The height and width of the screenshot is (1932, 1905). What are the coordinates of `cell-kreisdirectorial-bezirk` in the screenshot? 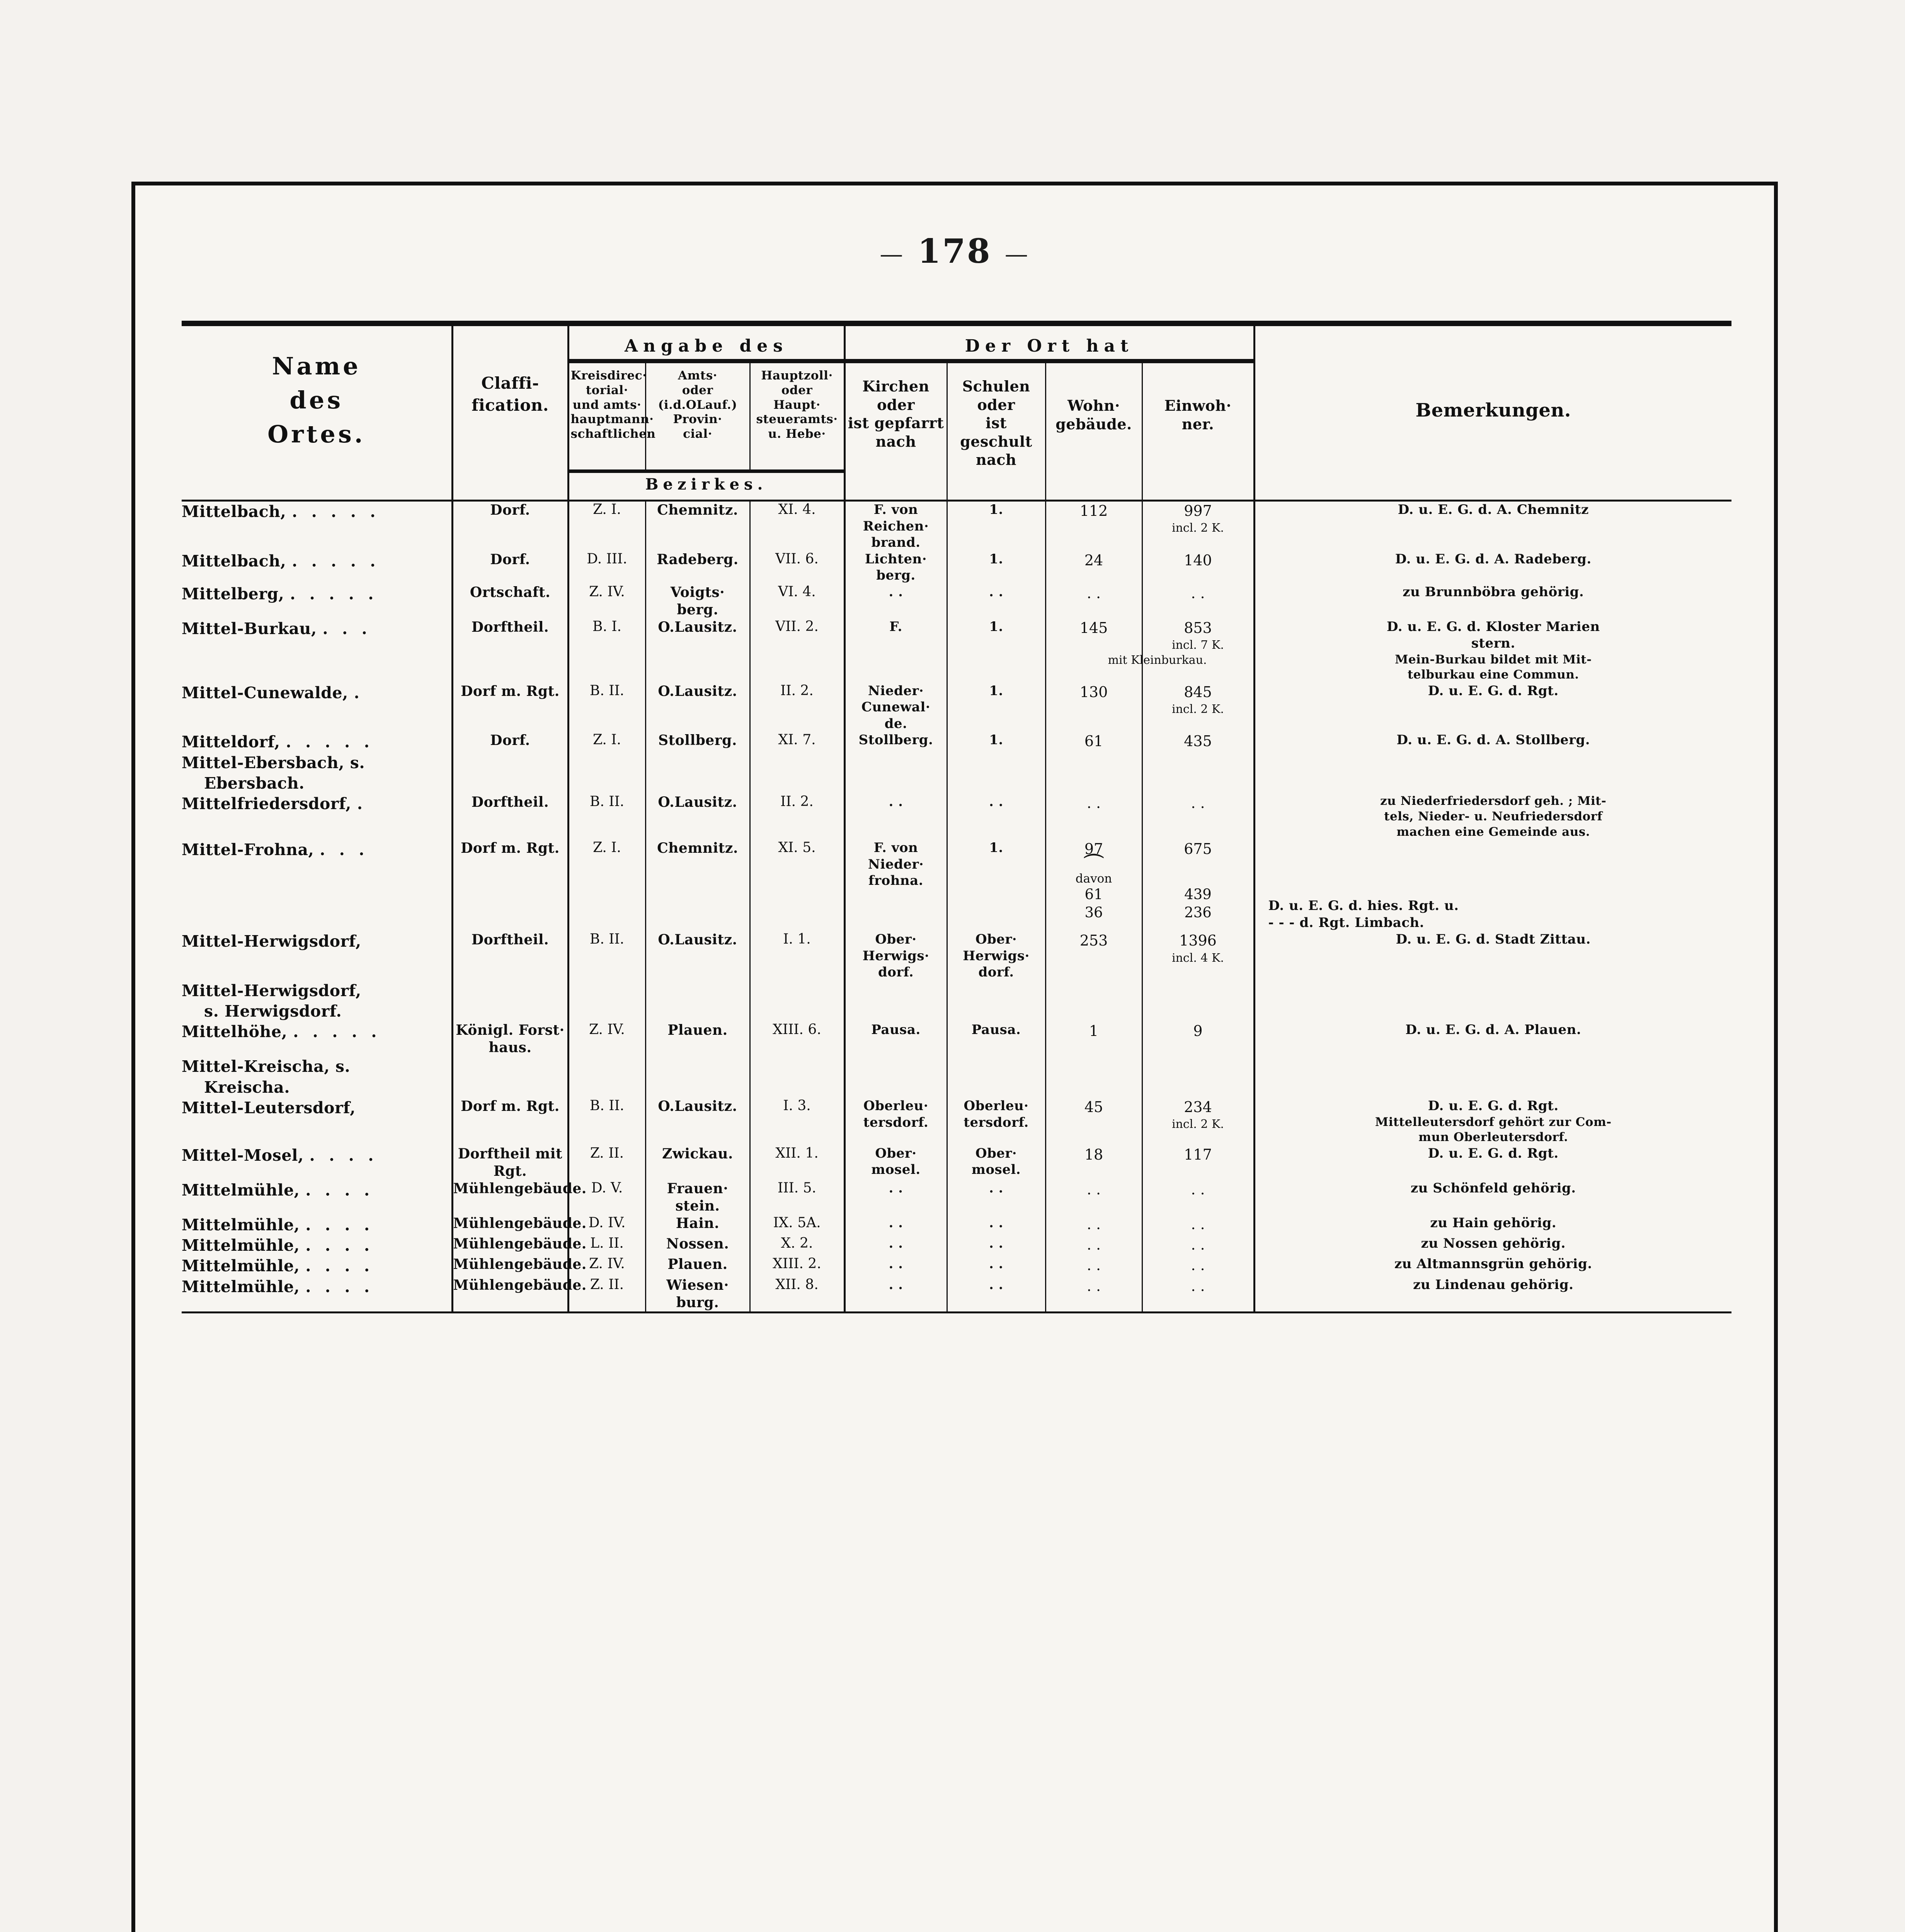 It's located at (607, 1001).